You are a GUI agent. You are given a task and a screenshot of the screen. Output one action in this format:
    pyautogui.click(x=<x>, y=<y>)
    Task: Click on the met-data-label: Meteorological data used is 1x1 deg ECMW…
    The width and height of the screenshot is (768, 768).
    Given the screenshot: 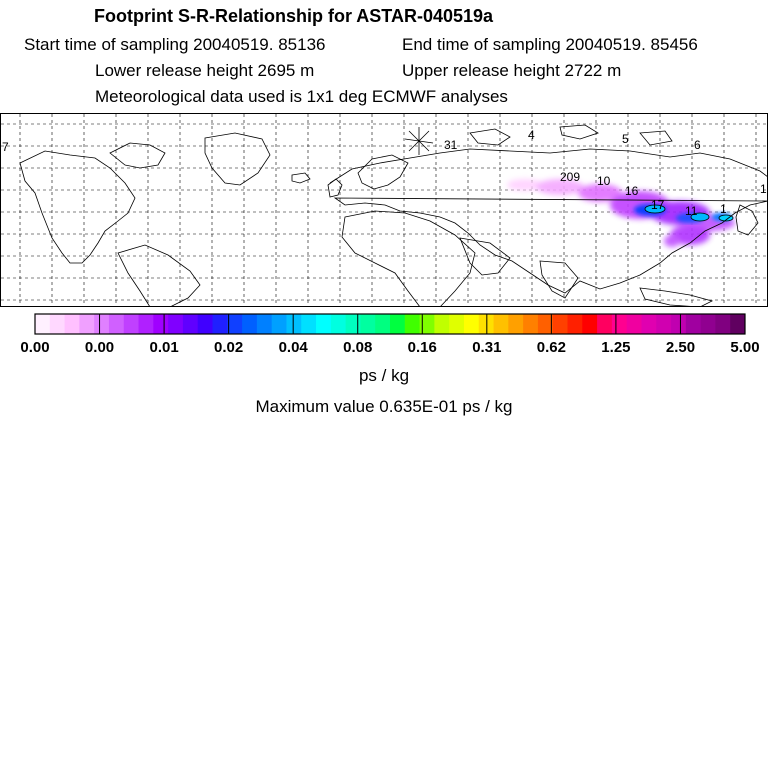 What is the action you would take?
    pyautogui.click(x=301, y=96)
    